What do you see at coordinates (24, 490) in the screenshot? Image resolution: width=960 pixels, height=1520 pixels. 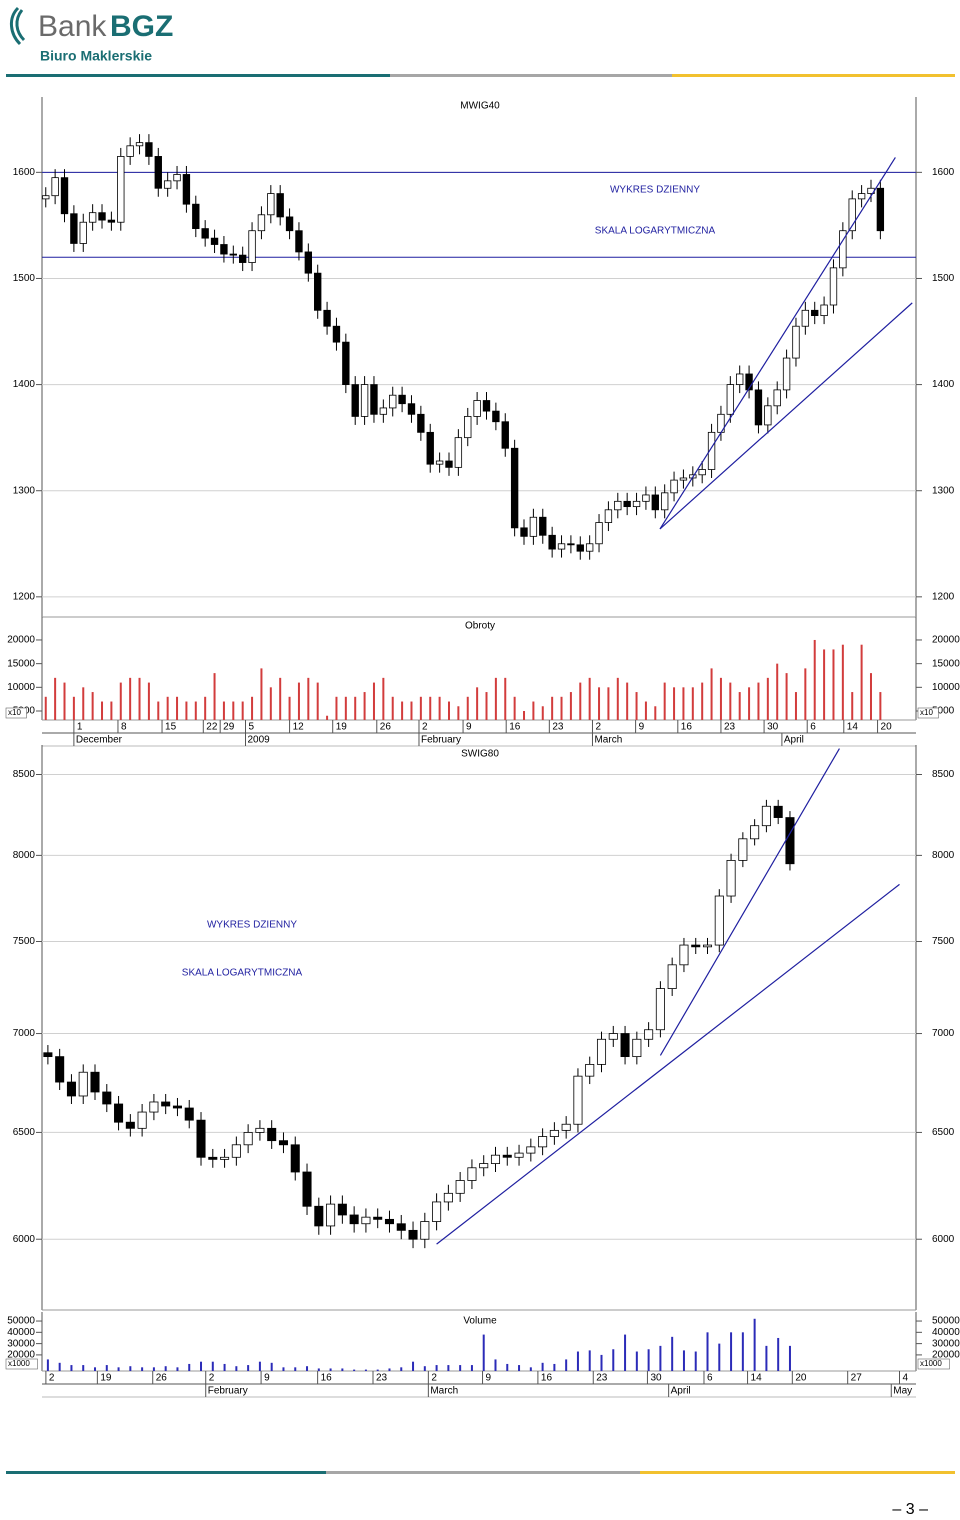 I see `y-tick-label: 1300` at bounding box center [24, 490].